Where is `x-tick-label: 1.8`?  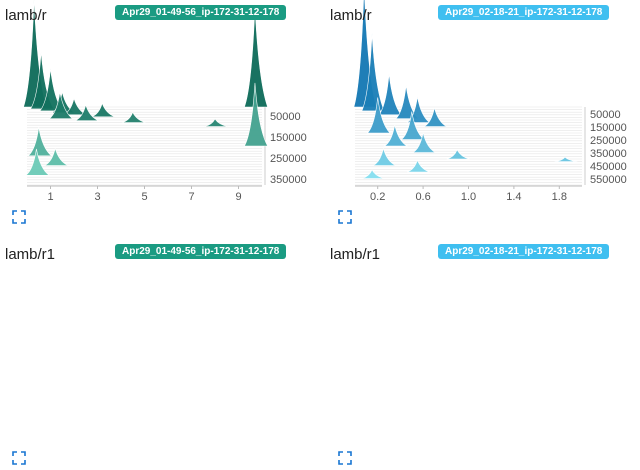
x-tick-label: 1.8 is located at coordinates (559, 197).